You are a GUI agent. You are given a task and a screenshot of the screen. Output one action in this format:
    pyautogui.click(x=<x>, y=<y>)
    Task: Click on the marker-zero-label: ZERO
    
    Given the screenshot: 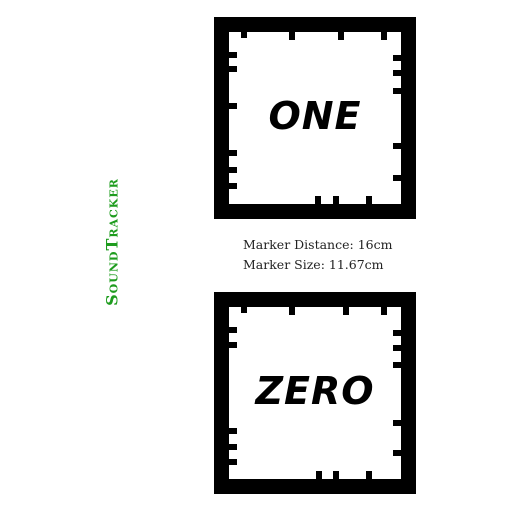 What is the action you would take?
    pyautogui.click(x=315, y=391)
    